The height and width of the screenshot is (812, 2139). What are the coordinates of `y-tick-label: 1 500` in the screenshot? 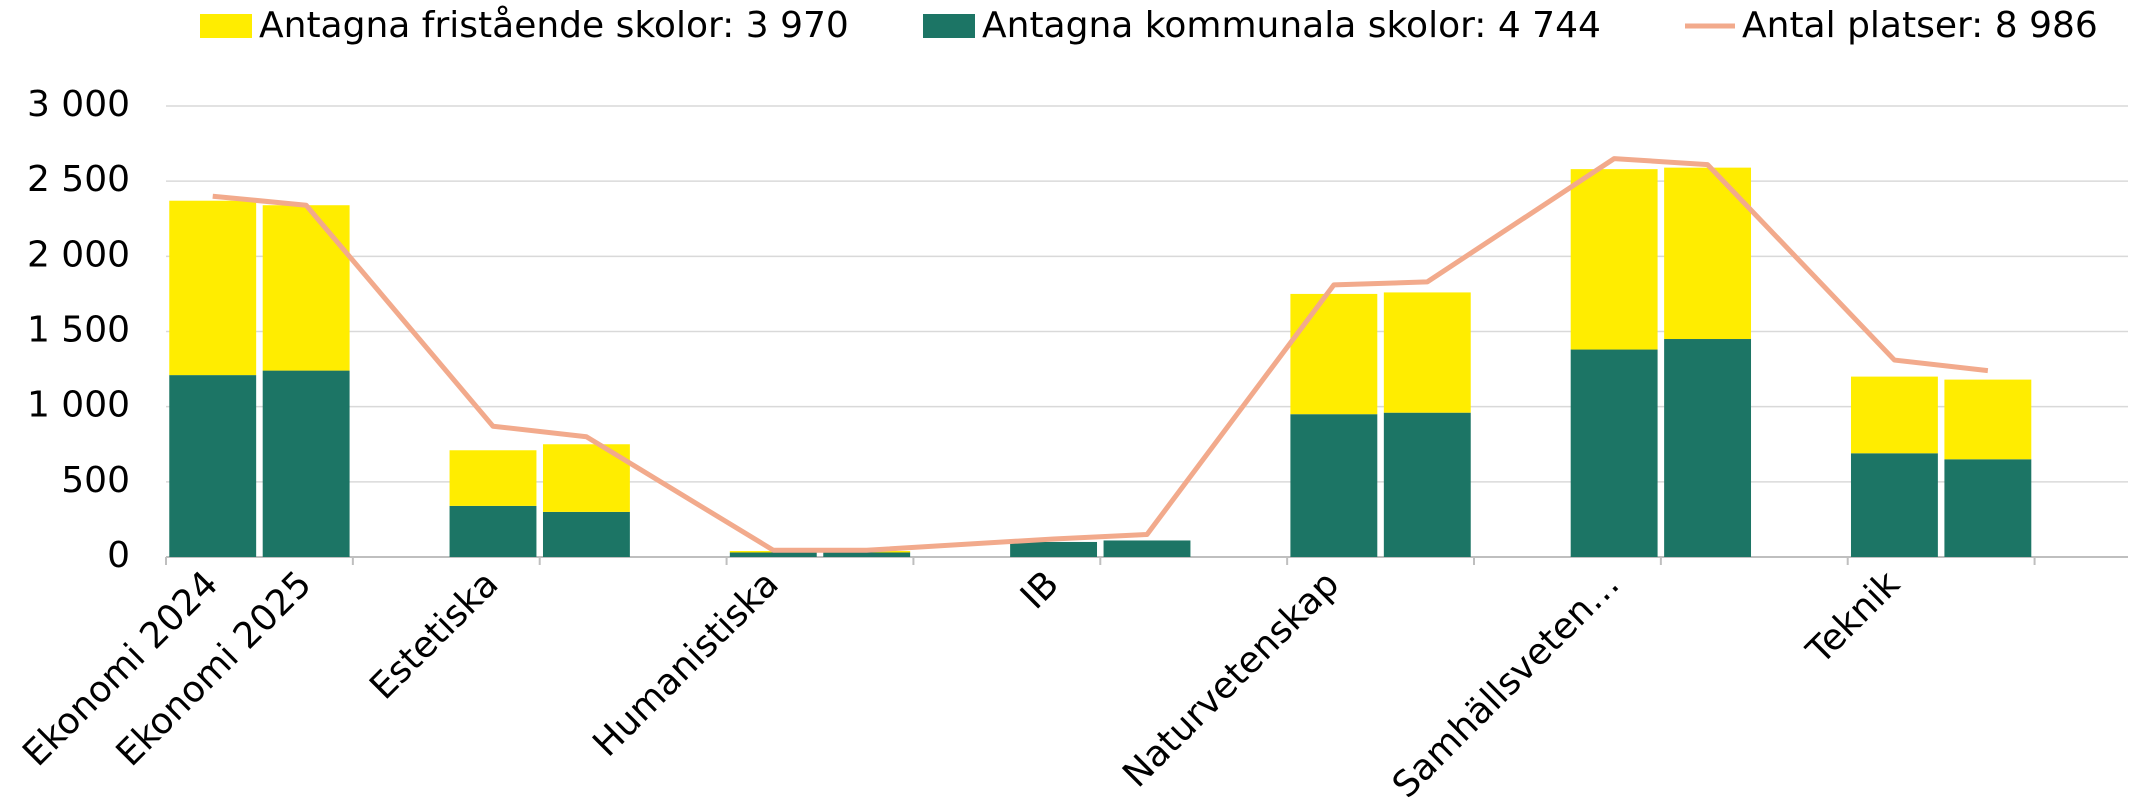 It's located at (78, 330).